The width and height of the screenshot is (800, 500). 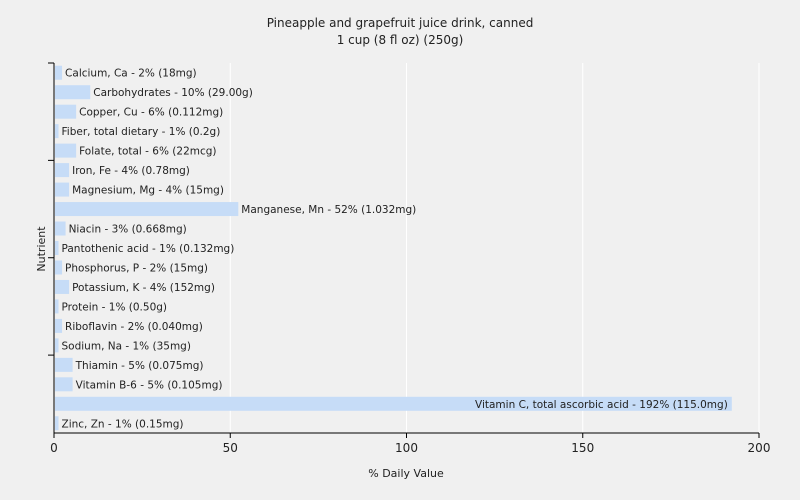 I want to click on bar-label: Carbohydrates - 10% (29.00g), so click(x=173, y=93).